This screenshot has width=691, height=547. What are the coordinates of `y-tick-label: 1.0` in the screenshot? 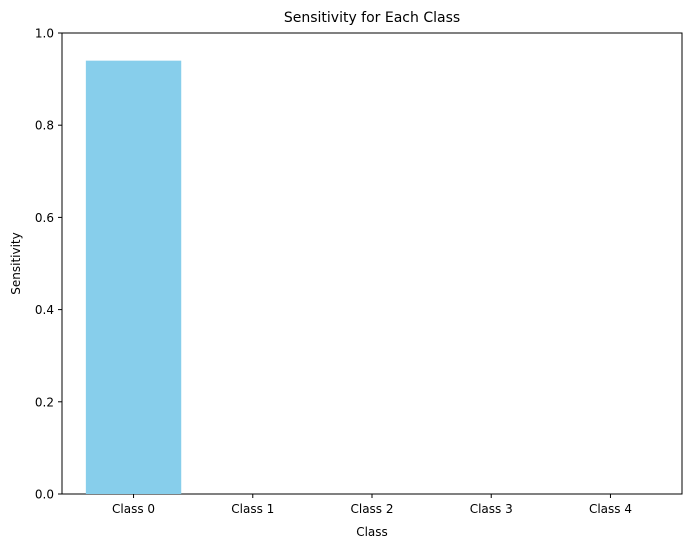 It's located at (44, 34).